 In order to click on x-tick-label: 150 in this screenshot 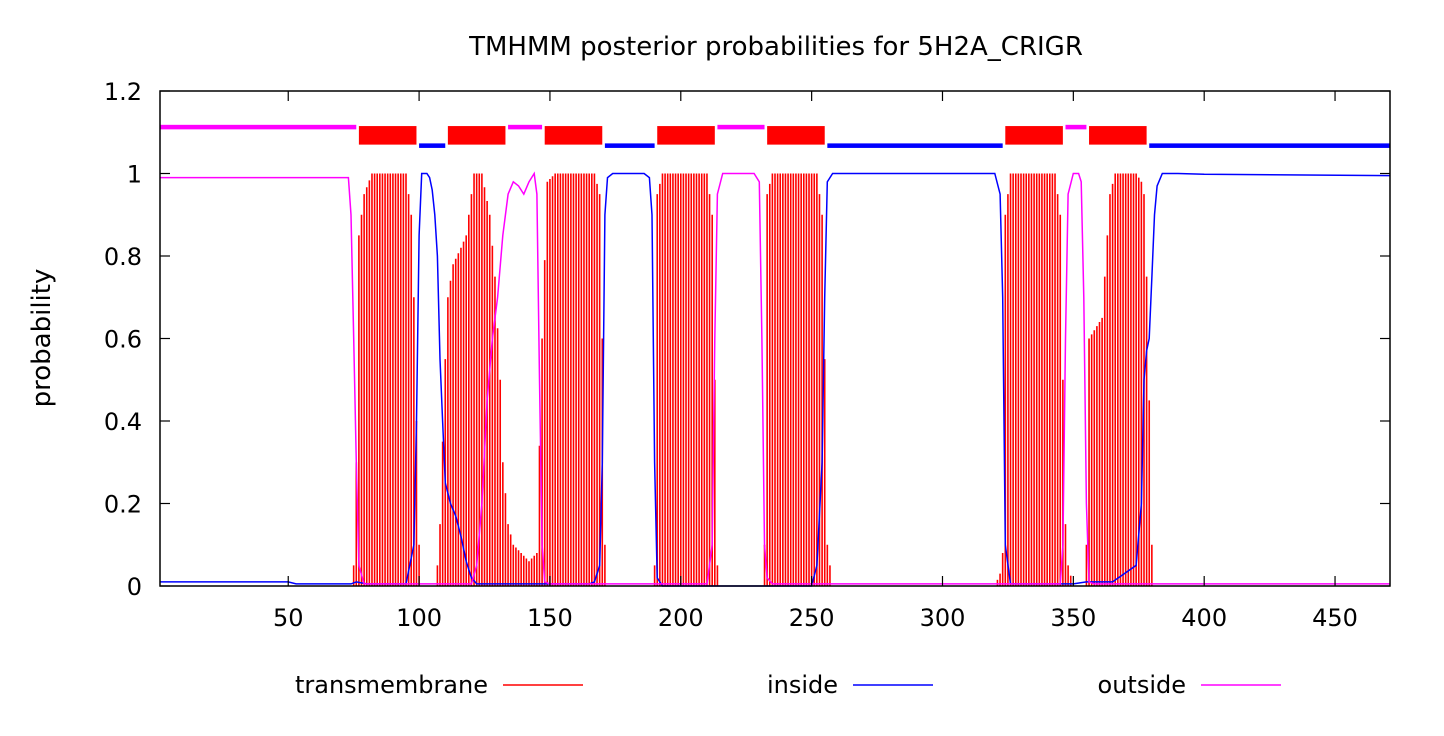, I will do `click(550, 618)`.